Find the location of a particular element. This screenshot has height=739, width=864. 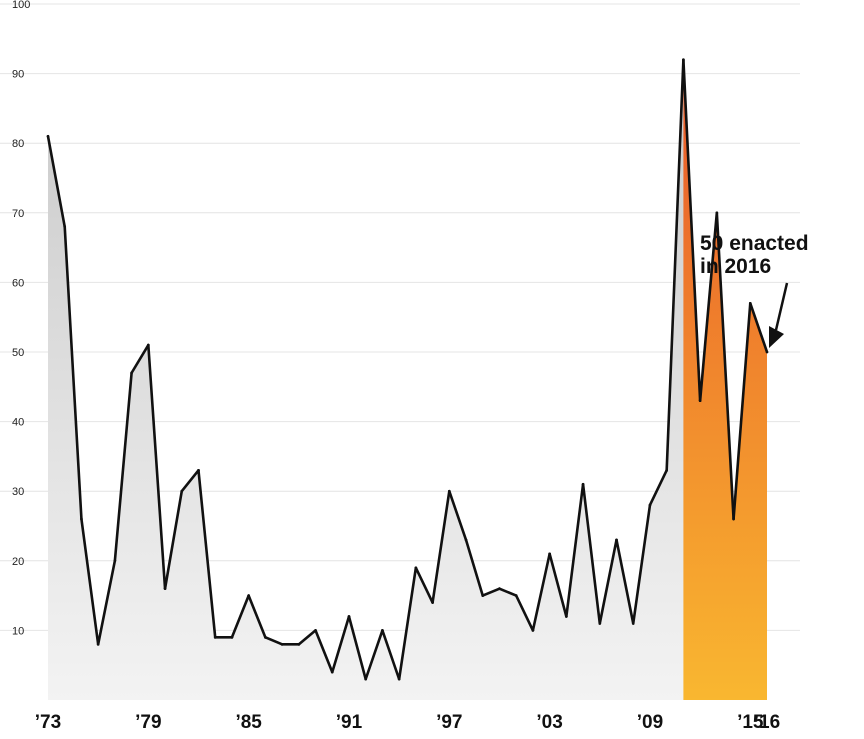

y-tick-label: 50 is located at coordinates (18, 353).